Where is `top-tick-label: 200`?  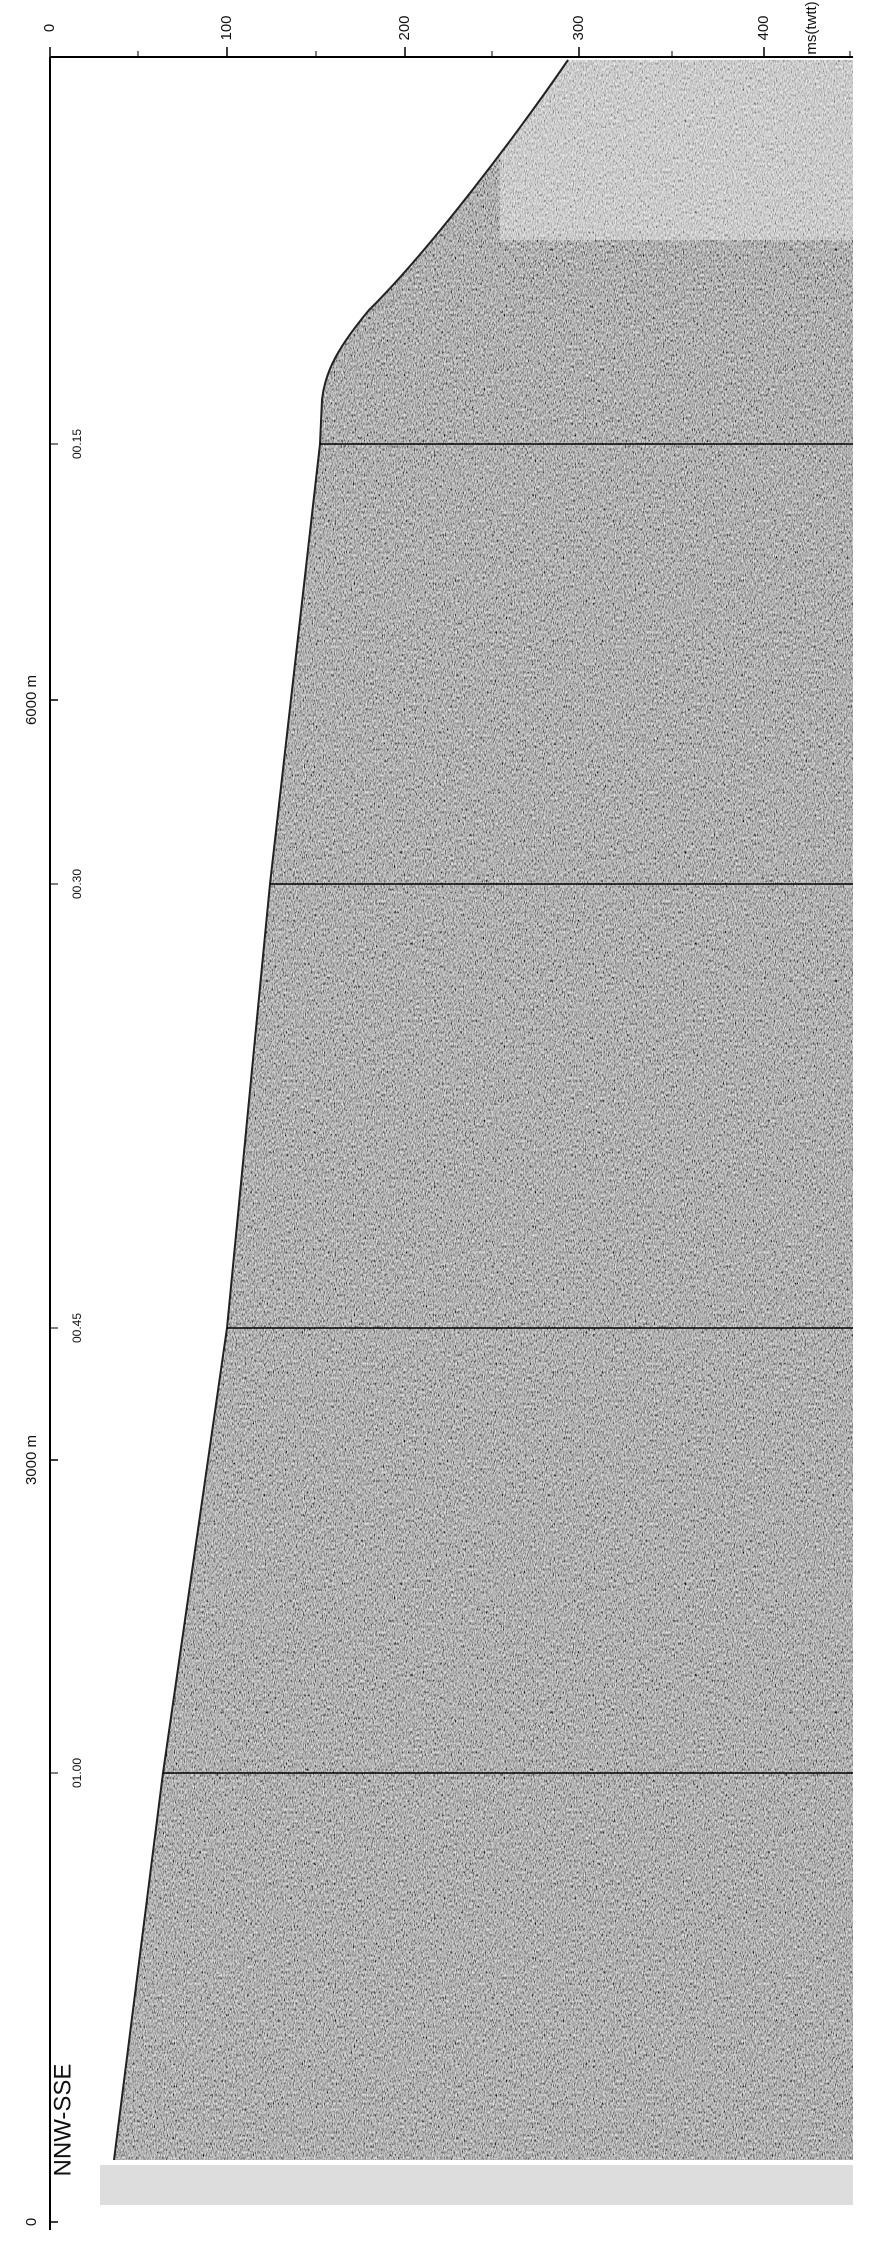 top-tick-label: 200 is located at coordinates (404, 27).